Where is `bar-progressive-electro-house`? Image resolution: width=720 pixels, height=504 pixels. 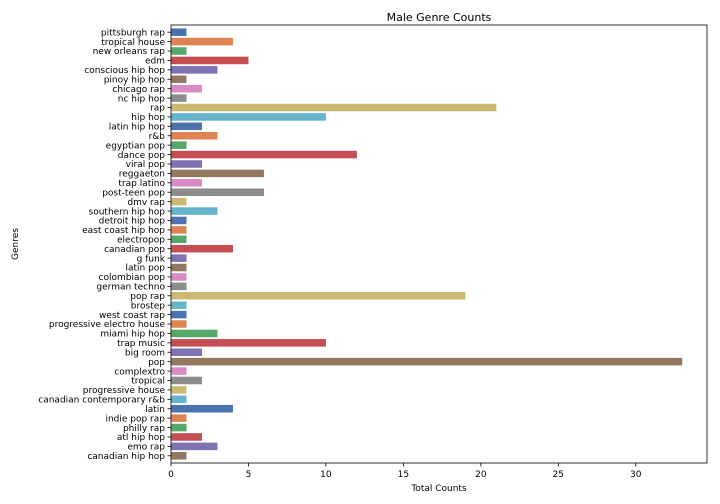 bar-progressive-electro-house is located at coordinates (179, 324).